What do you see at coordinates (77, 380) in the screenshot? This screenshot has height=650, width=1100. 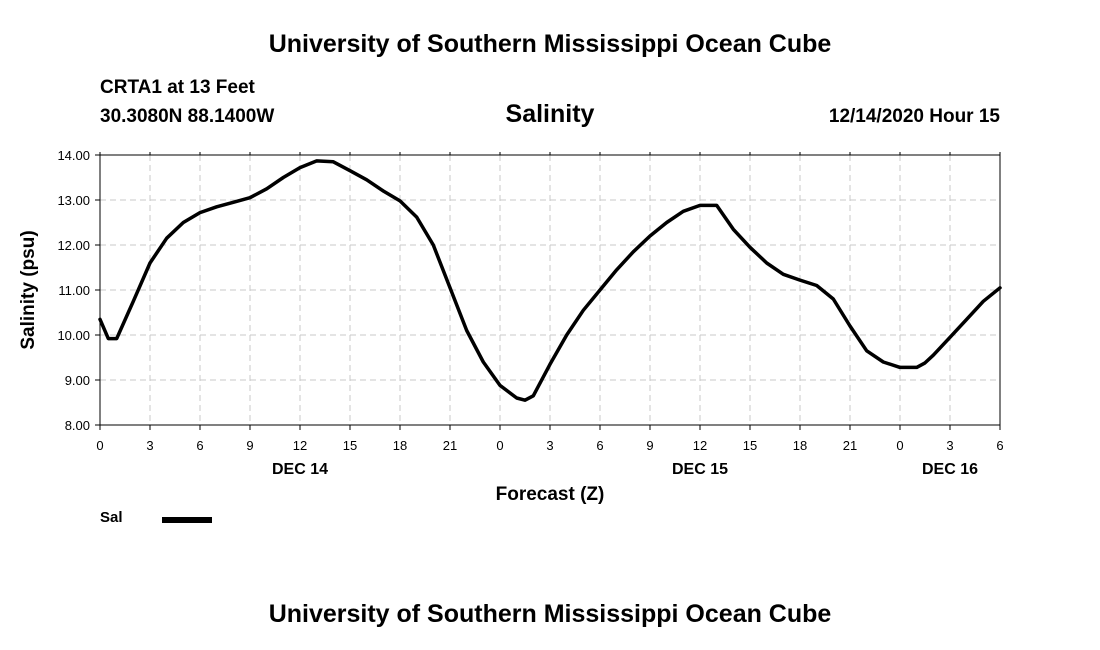 I see `y-tick-label: 9.00` at bounding box center [77, 380].